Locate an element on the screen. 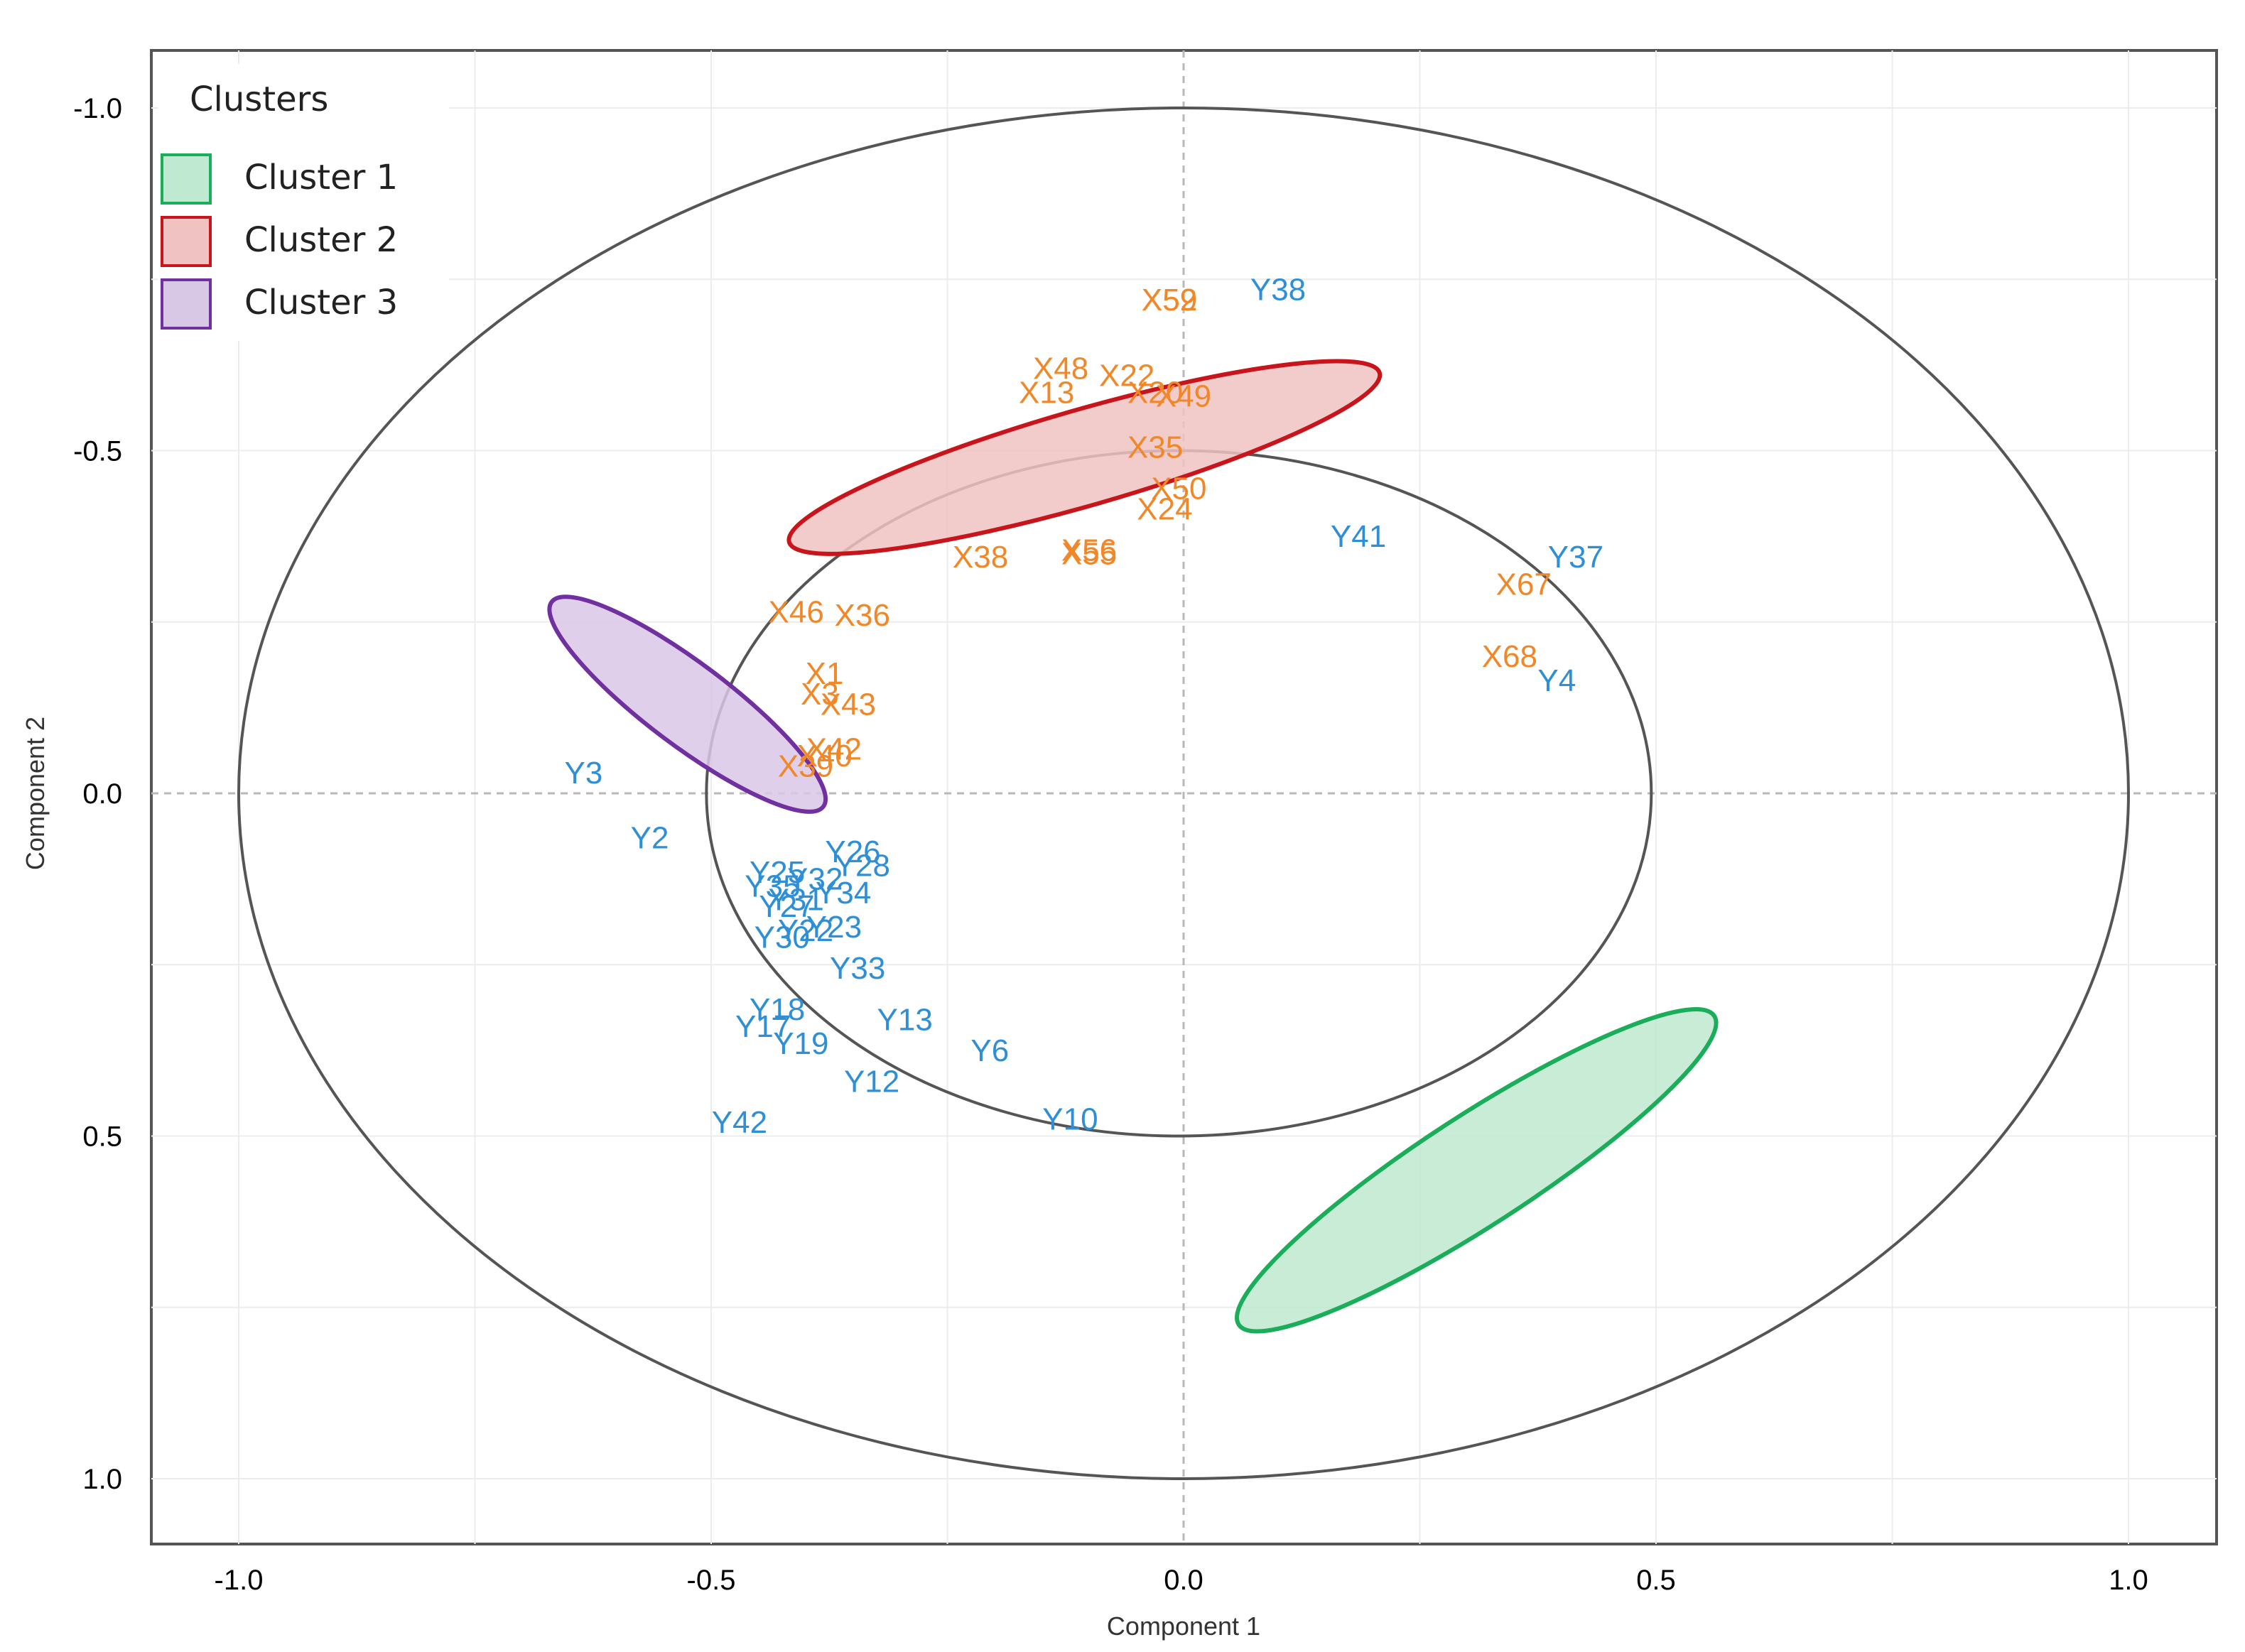  point-label-x59: X59 is located at coordinates (1169, 300).